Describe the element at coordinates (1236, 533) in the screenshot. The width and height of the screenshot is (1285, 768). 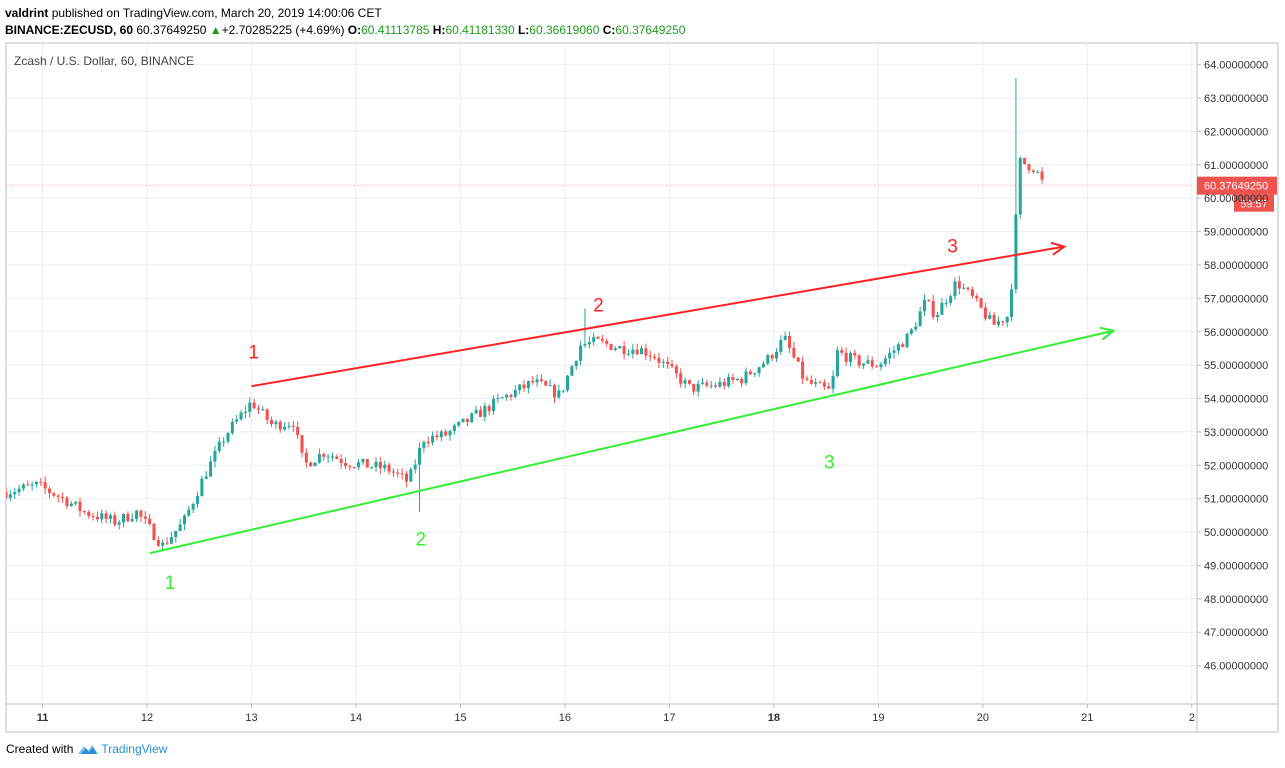
I see `price-tick-label: 50.00000000` at that location.